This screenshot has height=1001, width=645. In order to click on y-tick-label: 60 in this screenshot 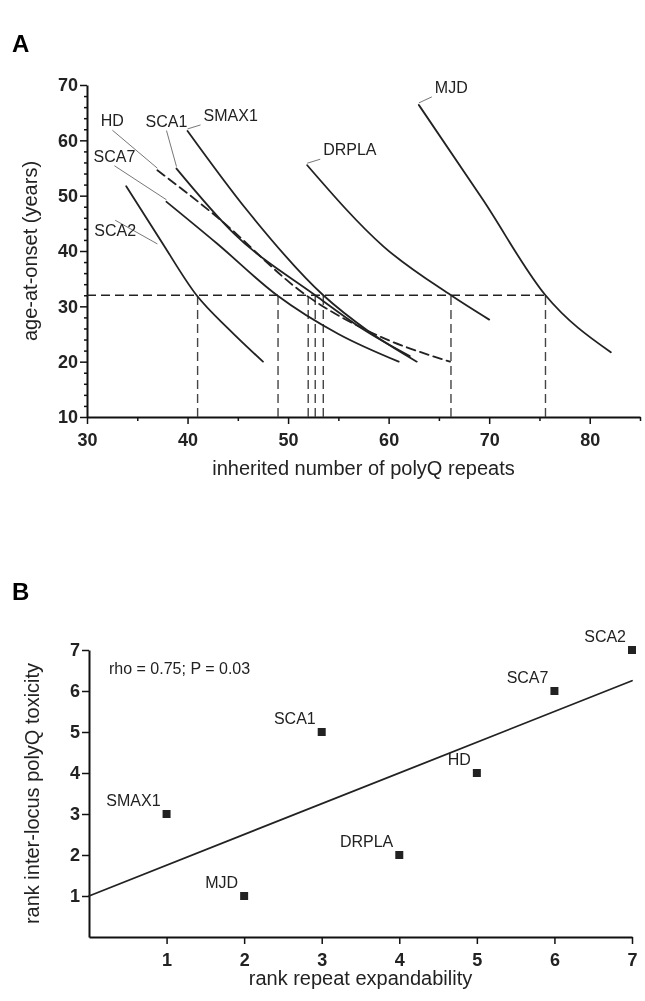, I will do `click(67, 140)`.